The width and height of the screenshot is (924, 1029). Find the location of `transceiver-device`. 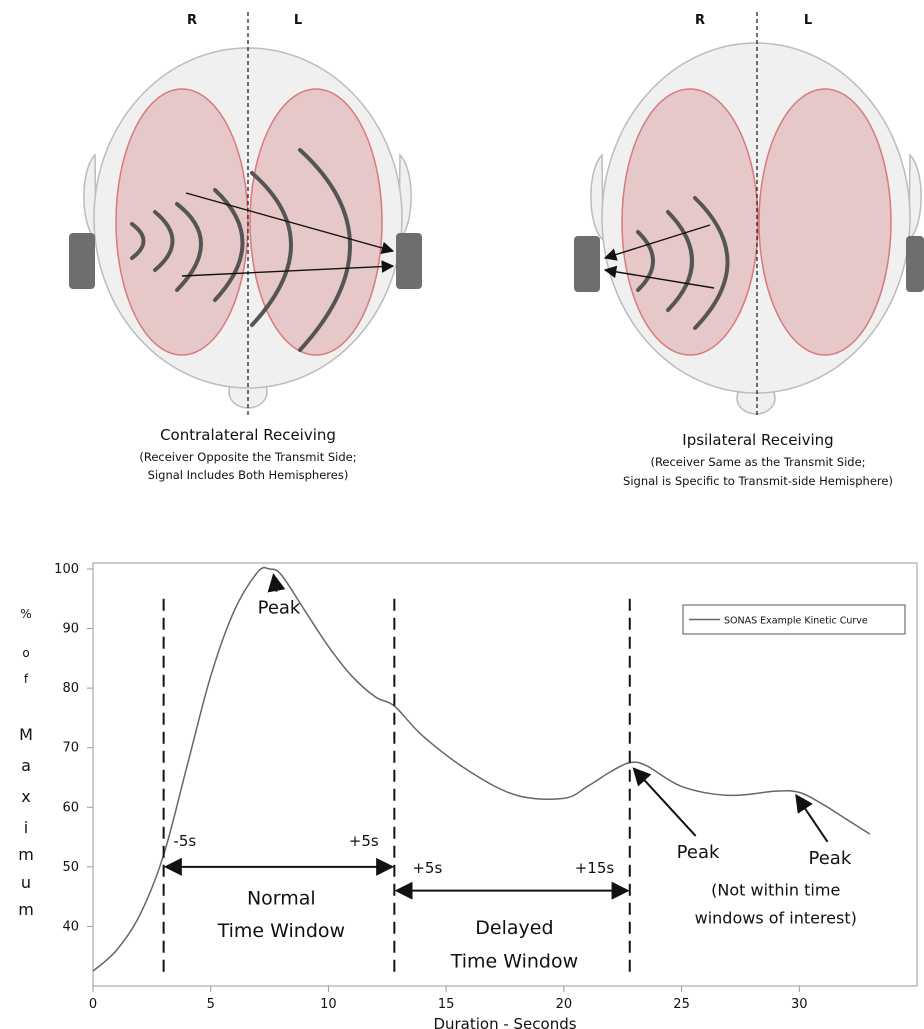

transceiver-device is located at coordinates (587, 264).